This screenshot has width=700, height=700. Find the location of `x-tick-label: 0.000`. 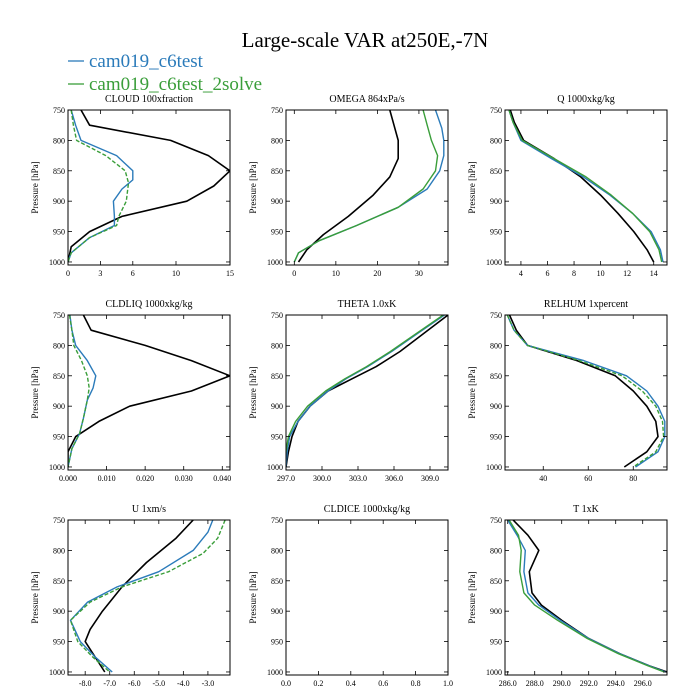

x-tick-label: 0.000 is located at coordinates (68, 478).